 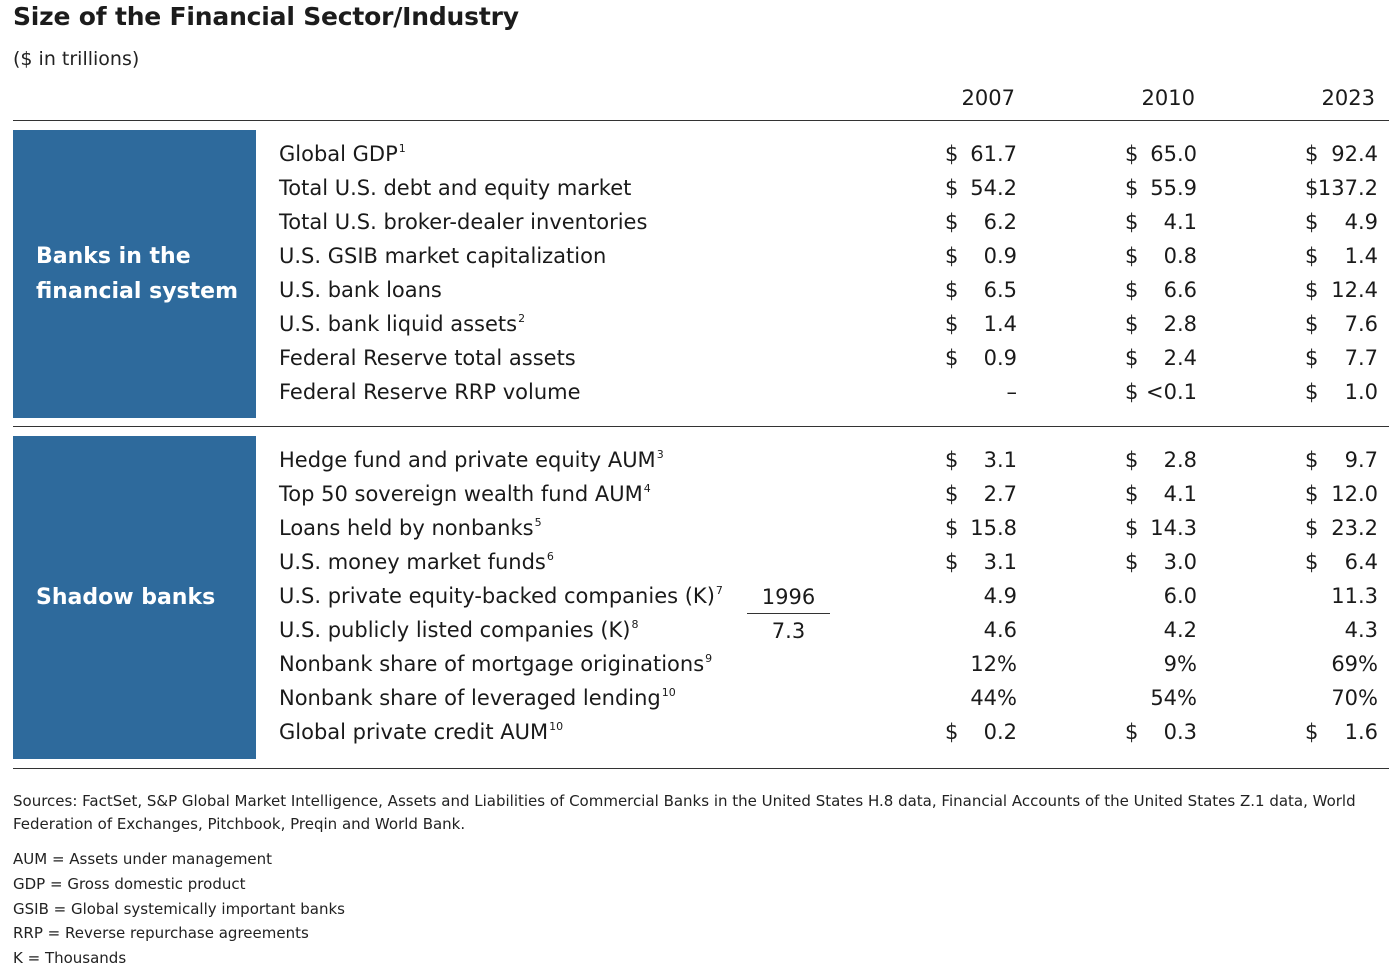 I want to click on value-2007: $15.8, so click(x=981, y=533).